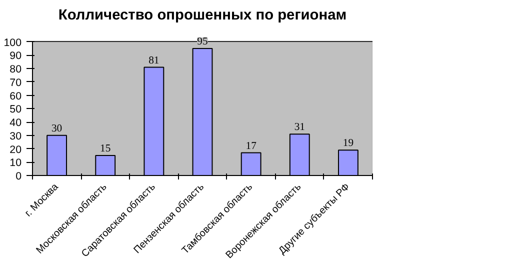 This screenshot has height=271, width=516. What do you see at coordinates (16, 123) in the screenshot?
I see `y-tick-label: 40` at bounding box center [16, 123].